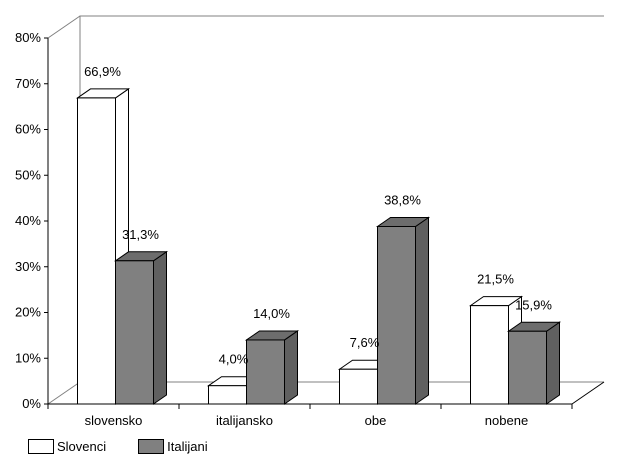  What do you see at coordinates (64, 393) in the screenshot?
I see `floor-left-edge` at bounding box center [64, 393].